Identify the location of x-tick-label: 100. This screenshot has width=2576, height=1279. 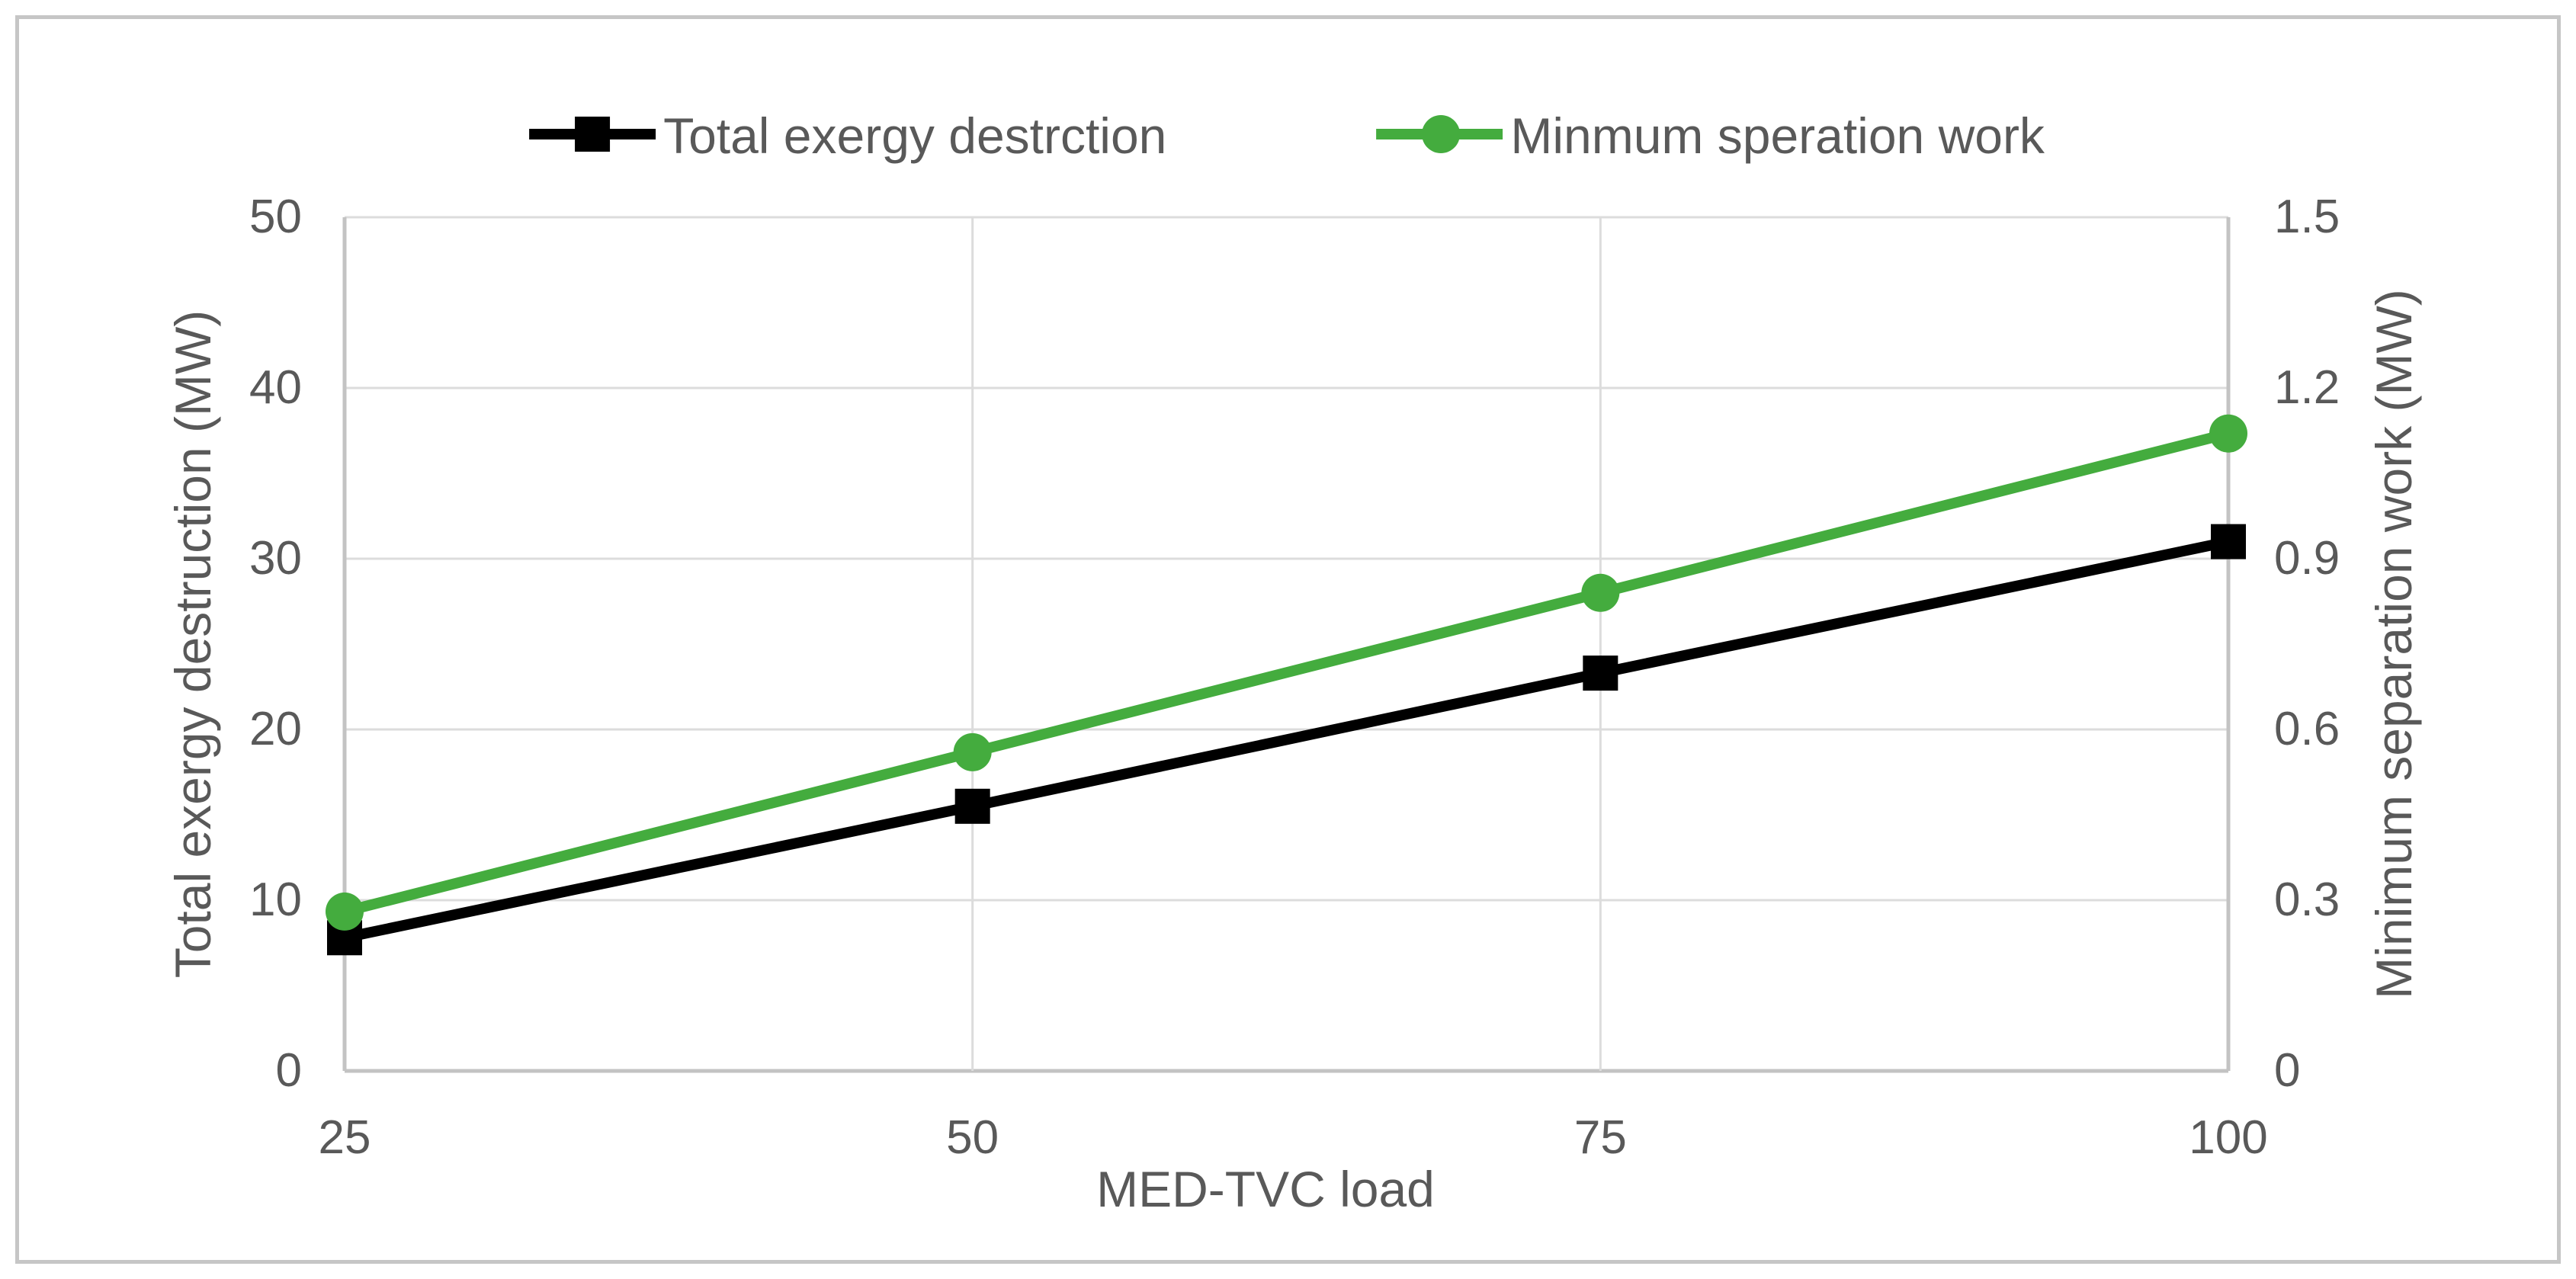
(2228, 1137).